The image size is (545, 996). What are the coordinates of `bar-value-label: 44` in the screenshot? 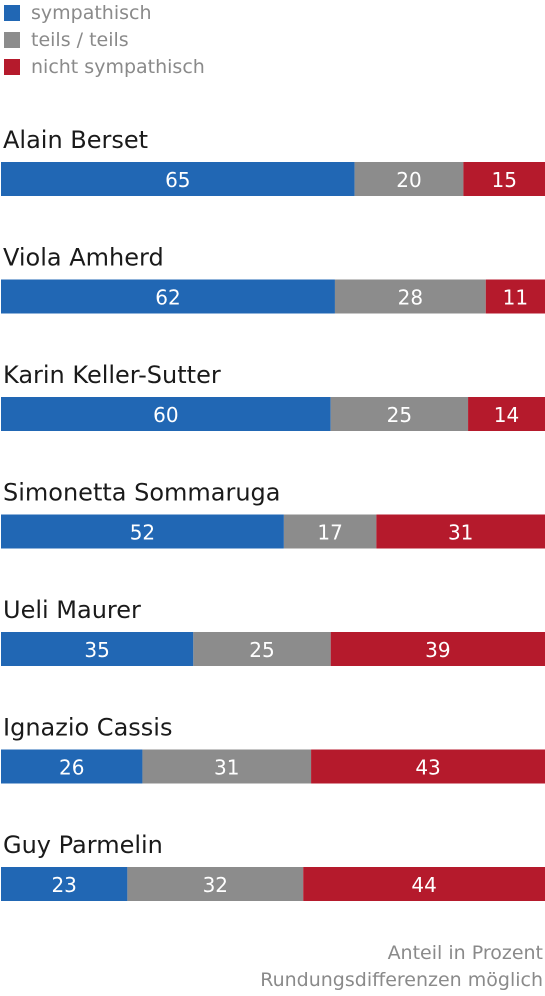 It's located at (423, 885).